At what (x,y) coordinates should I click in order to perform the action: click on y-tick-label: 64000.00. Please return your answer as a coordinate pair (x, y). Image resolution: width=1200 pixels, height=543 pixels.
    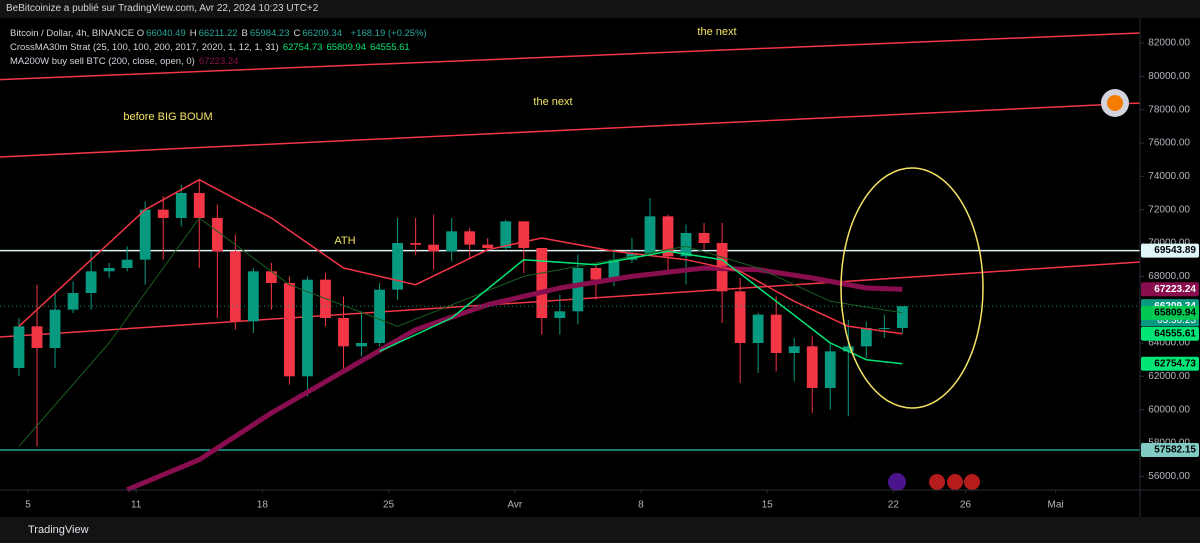
    Looking at the image, I should click on (1169, 343).